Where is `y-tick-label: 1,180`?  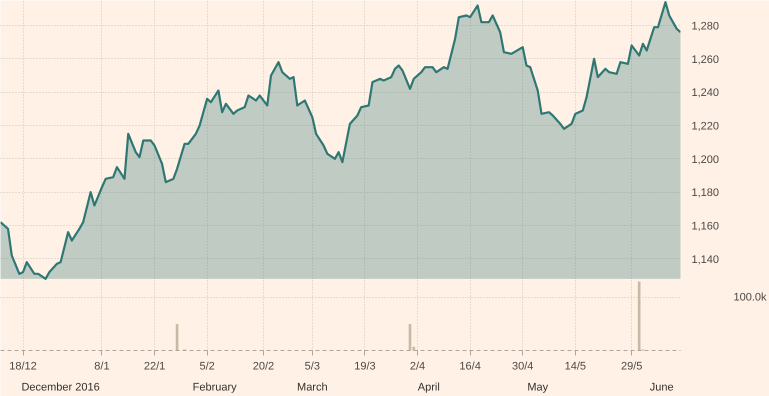
y-tick-label: 1,180 is located at coordinates (706, 193).